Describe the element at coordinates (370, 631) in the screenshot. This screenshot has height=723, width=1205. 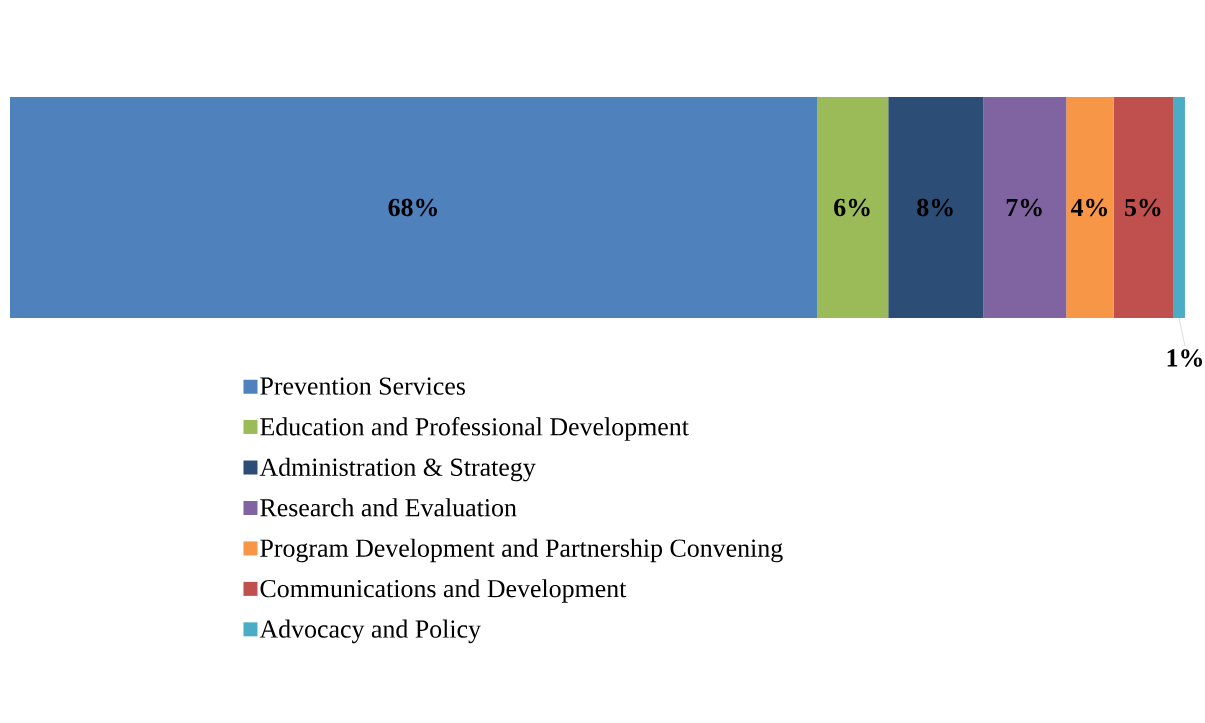
I see `legend-label: Advocacy and Policy` at that location.